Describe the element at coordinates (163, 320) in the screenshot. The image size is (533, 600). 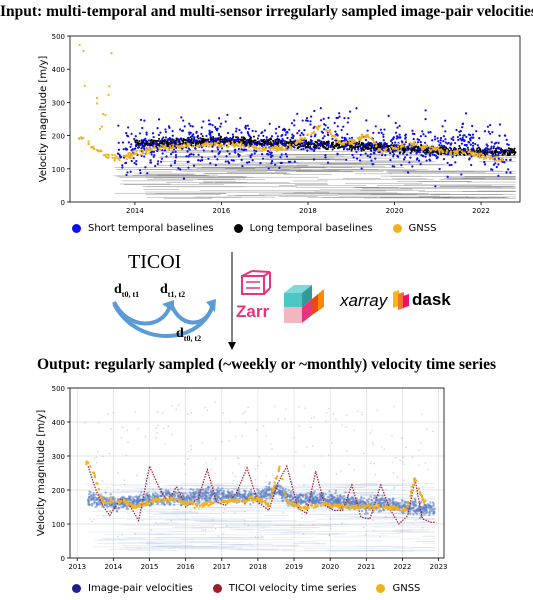
I see `arrow-t0-t2` at that location.